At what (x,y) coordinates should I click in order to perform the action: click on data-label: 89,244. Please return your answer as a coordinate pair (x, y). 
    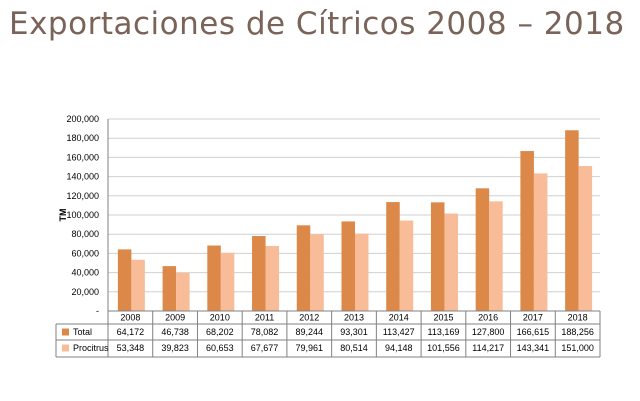
    Looking at the image, I should click on (310, 332).